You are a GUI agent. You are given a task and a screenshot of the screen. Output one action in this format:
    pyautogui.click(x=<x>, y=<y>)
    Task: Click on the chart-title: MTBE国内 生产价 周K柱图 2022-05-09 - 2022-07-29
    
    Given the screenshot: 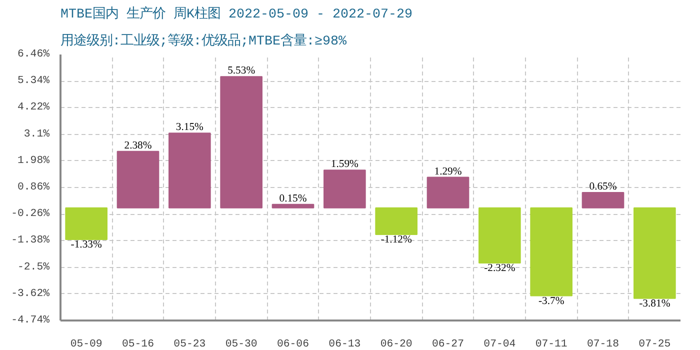 What is the action you would take?
    pyautogui.click(x=236, y=14)
    